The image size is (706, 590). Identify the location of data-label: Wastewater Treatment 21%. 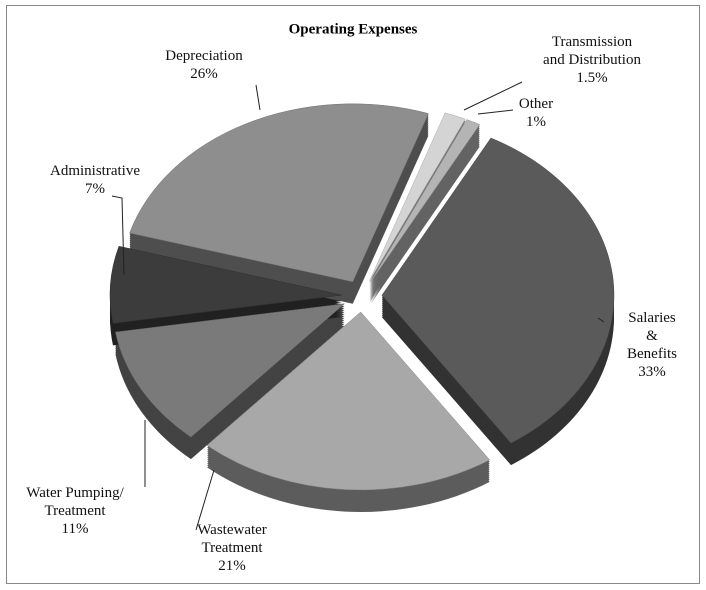
(232, 548).